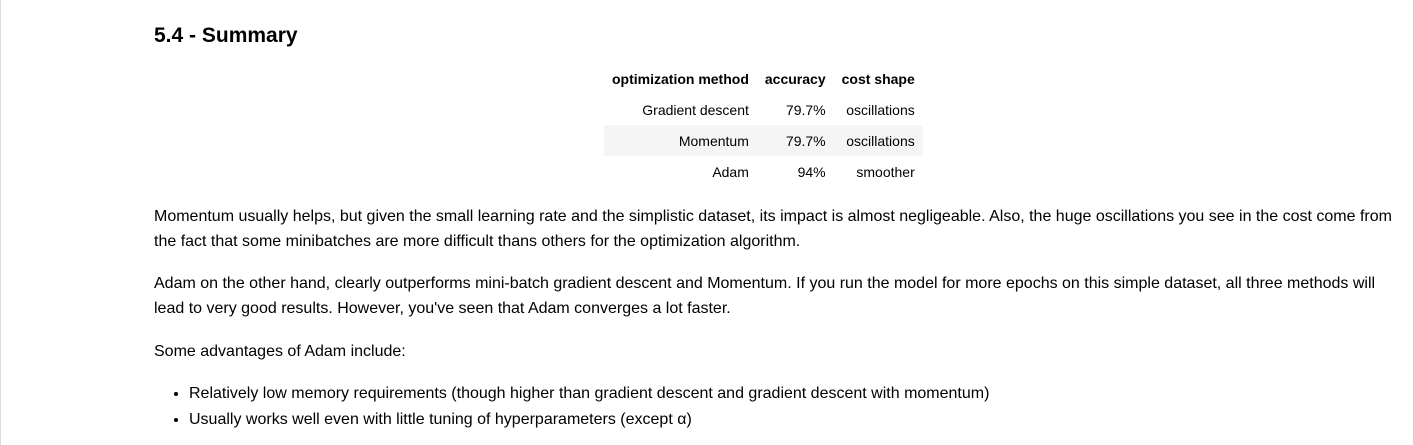 The image size is (1413, 445). I want to click on table-row: Gradient descent 79.7% oscillations, so click(763, 109).